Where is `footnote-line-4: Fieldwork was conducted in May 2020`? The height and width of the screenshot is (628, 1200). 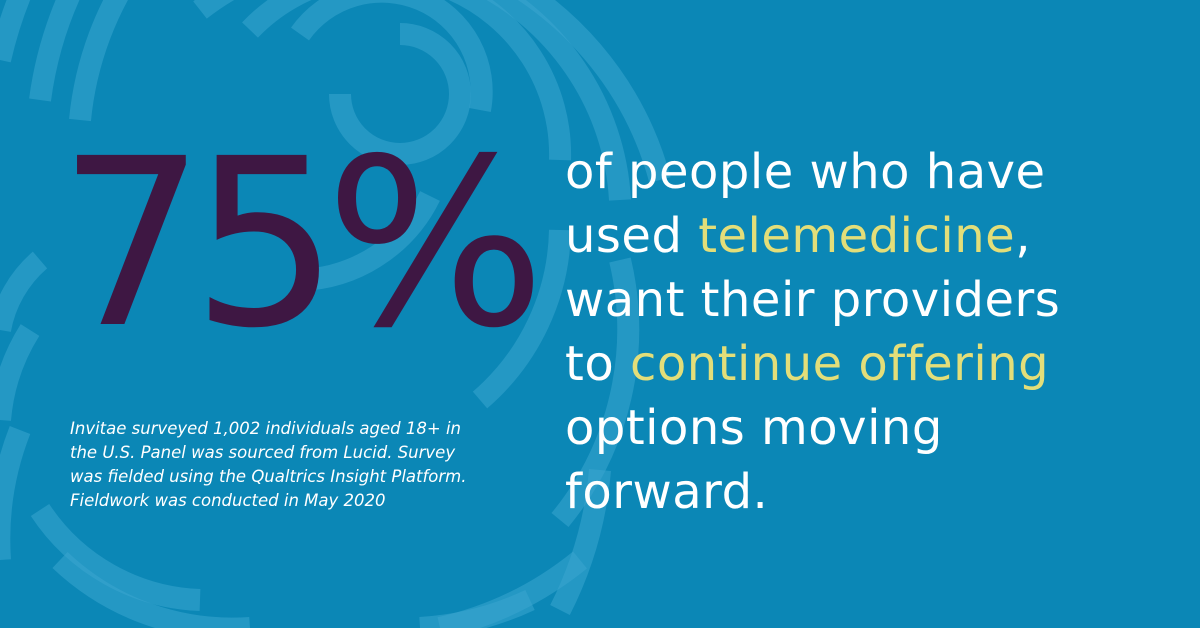
footnote-line-4: Fieldwork was conducted in May 2020 is located at coordinates (228, 500).